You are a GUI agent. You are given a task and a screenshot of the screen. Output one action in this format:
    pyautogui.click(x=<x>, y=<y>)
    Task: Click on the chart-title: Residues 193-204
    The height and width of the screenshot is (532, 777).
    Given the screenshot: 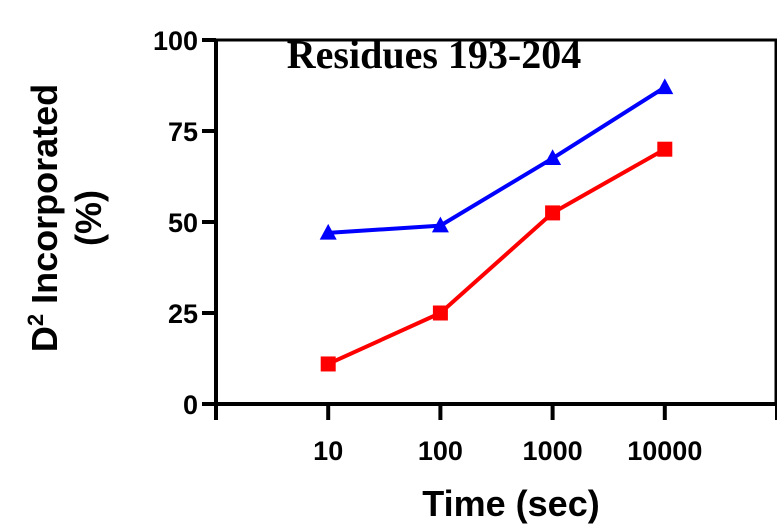 What is the action you would take?
    pyautogui.click(x=434, y=54)
    